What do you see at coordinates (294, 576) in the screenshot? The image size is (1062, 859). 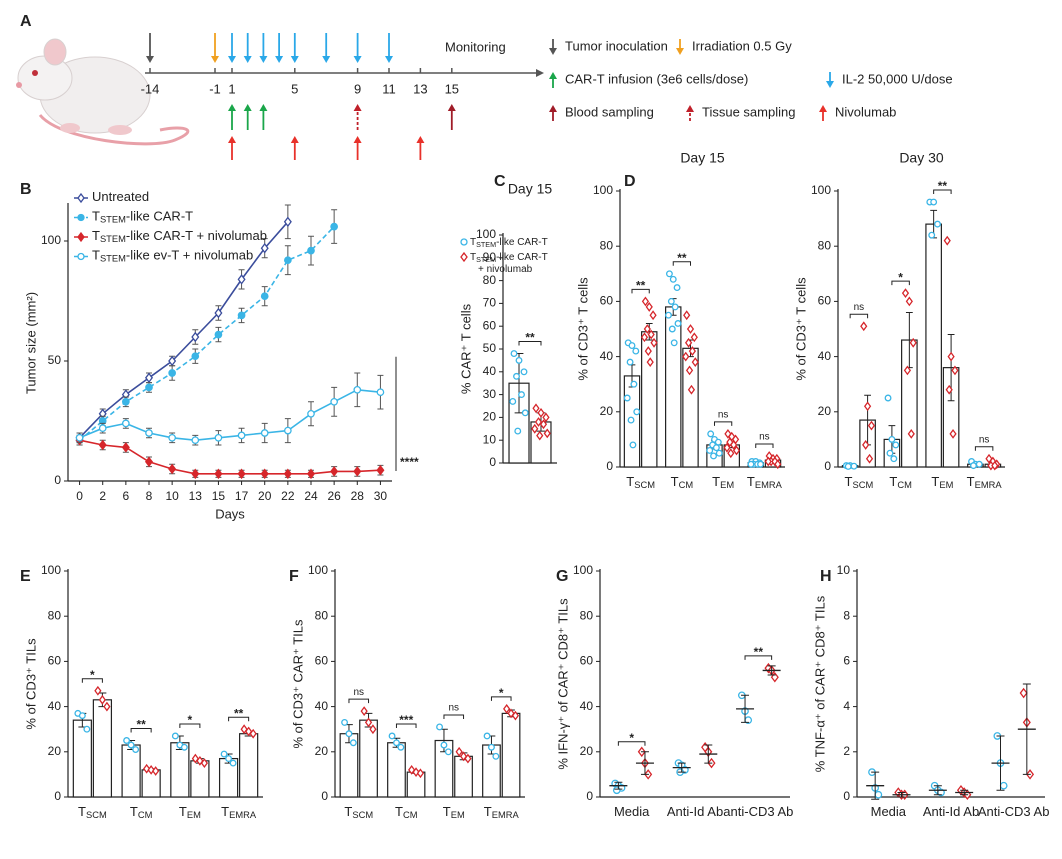 I see `panel-letter: F` at bounding box center [294, 576].